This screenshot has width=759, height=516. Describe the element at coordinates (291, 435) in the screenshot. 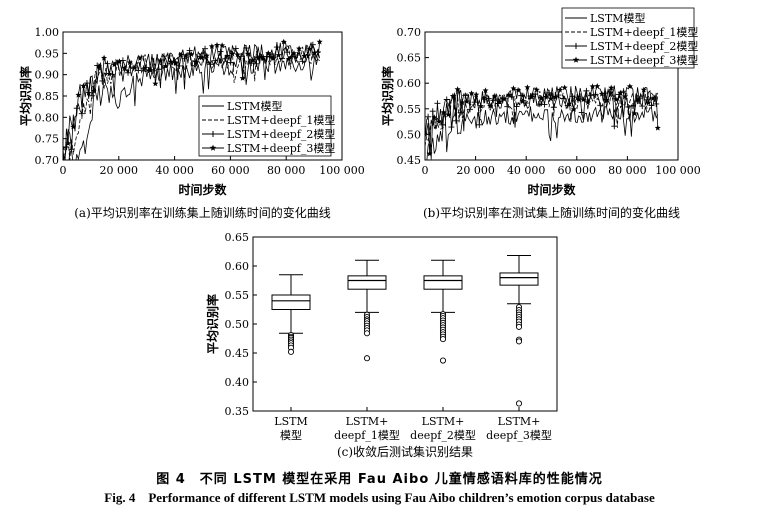

I see `x-tick-label-c-0-line2: 模型` at that location.